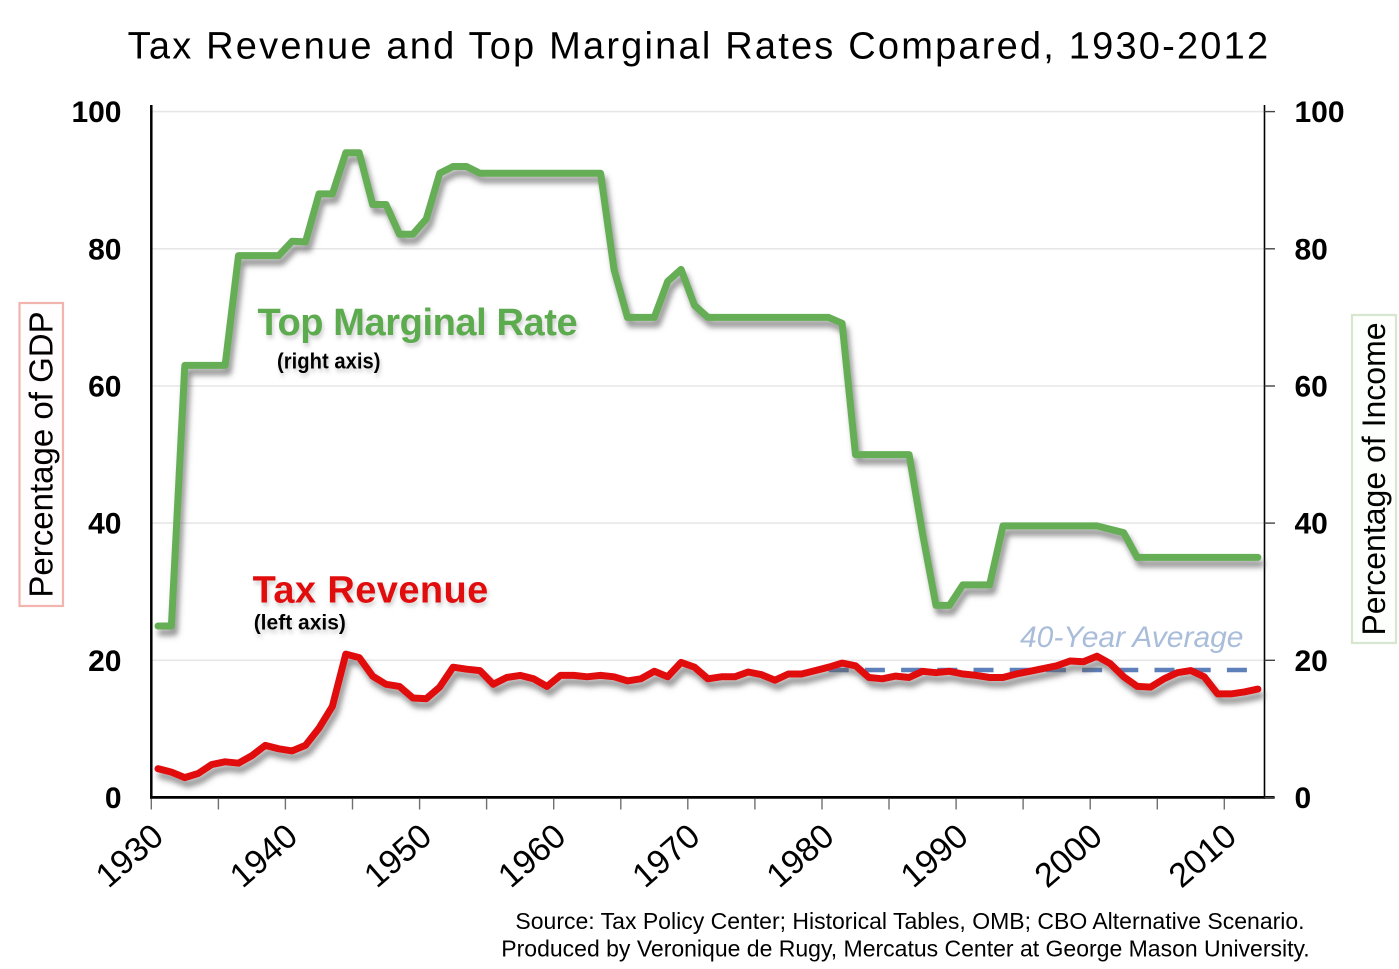 The image size is (1399, 969). Describe the element at coordinates (371, 590) in the screenshot. I see `svg-text: Tax Revenue` at that location.